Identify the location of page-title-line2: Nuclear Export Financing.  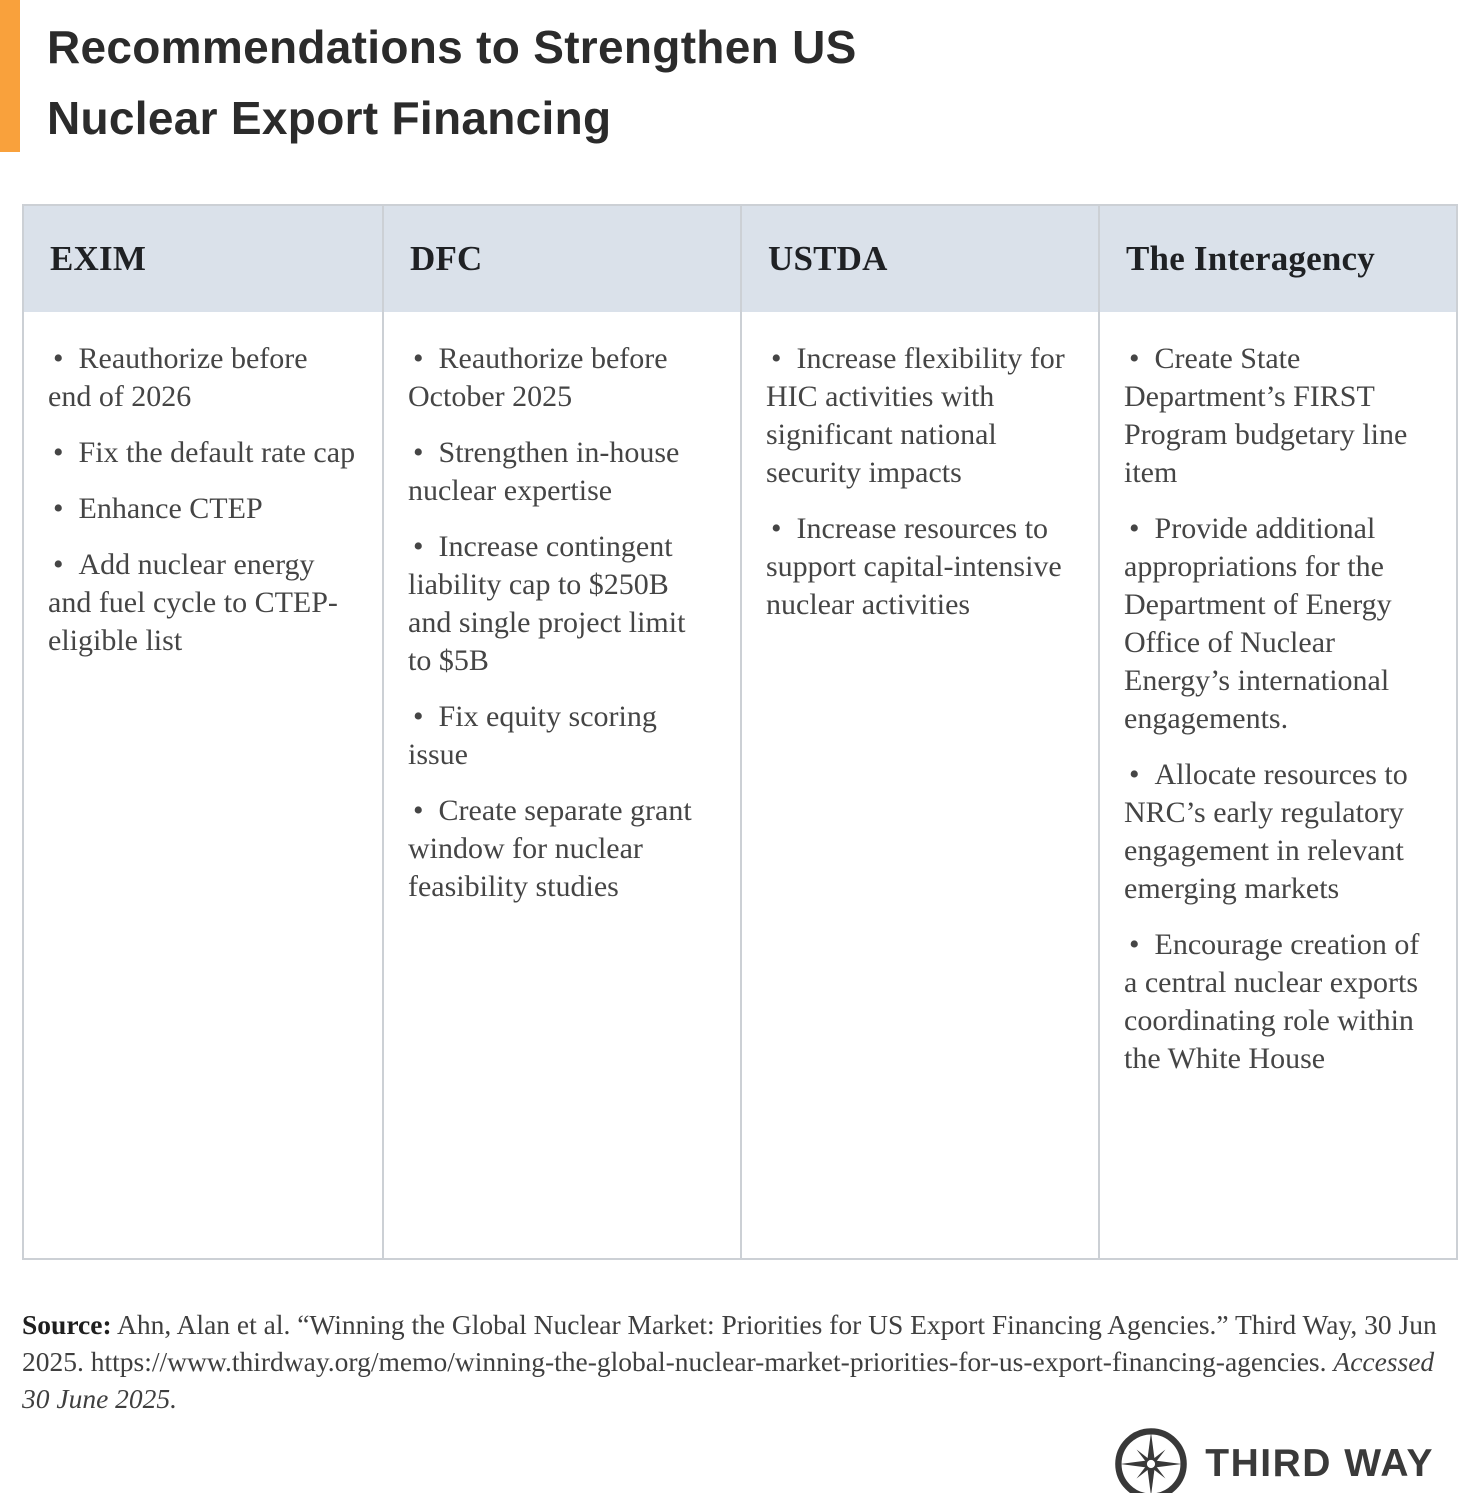
(329, 118).